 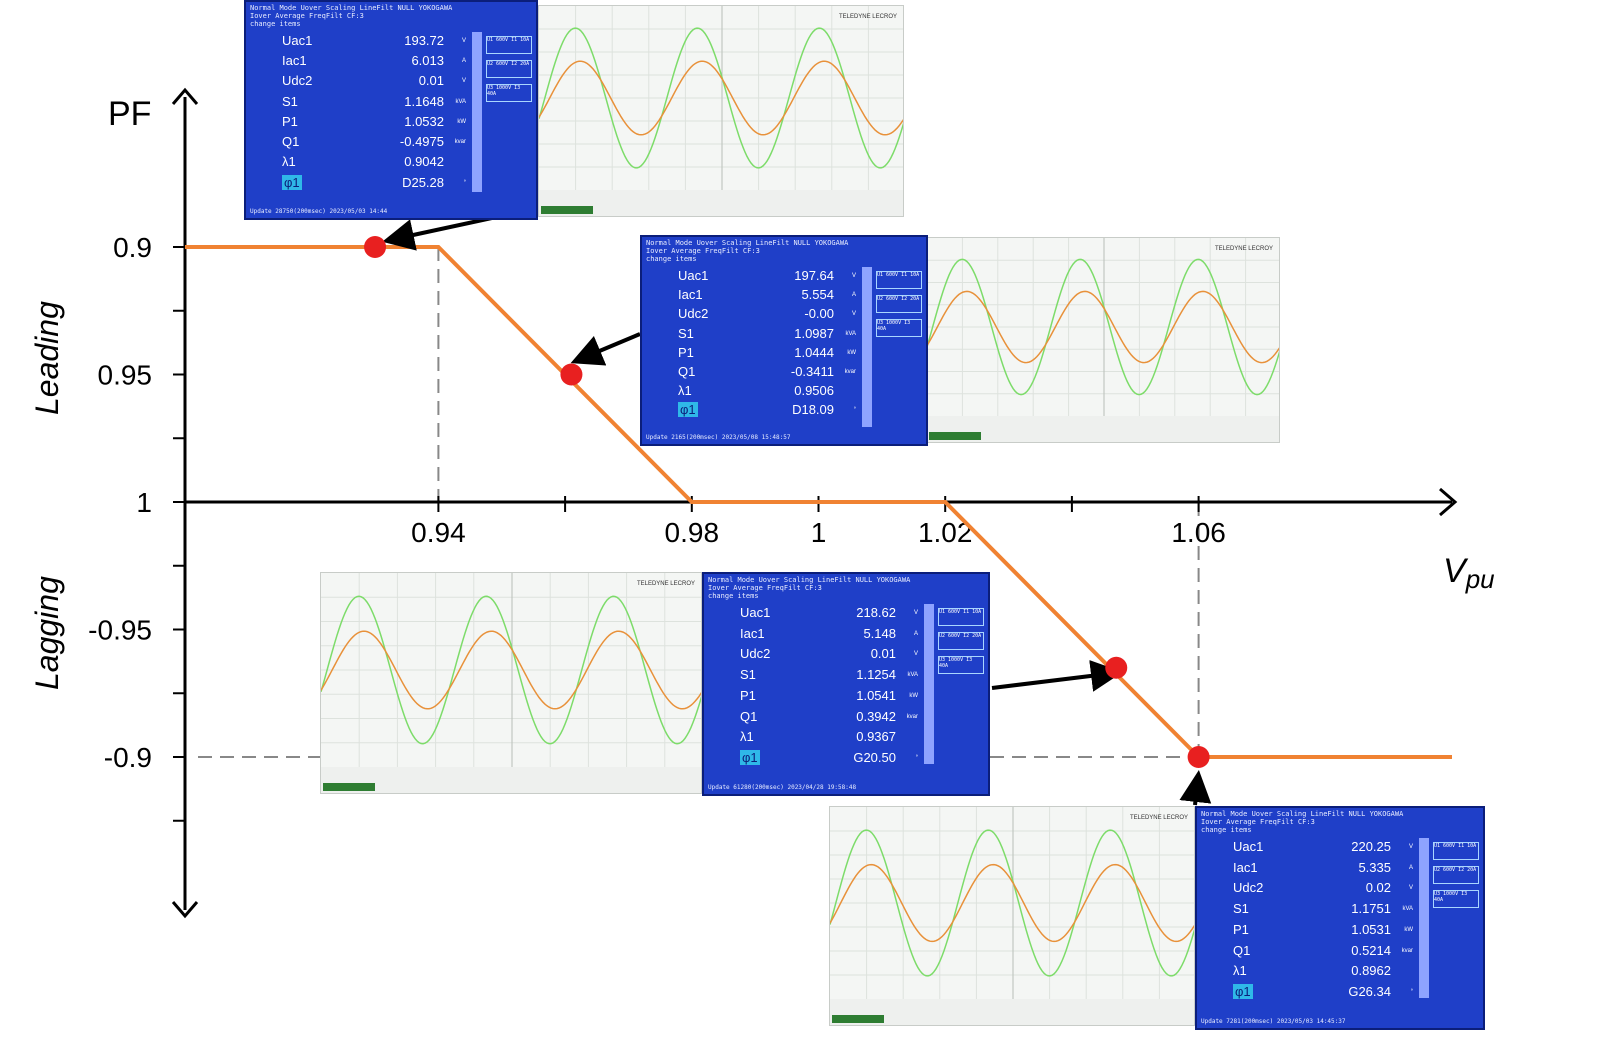 I want to click on meter-reading-value: 1.0531, so click(x=1371, y=929).